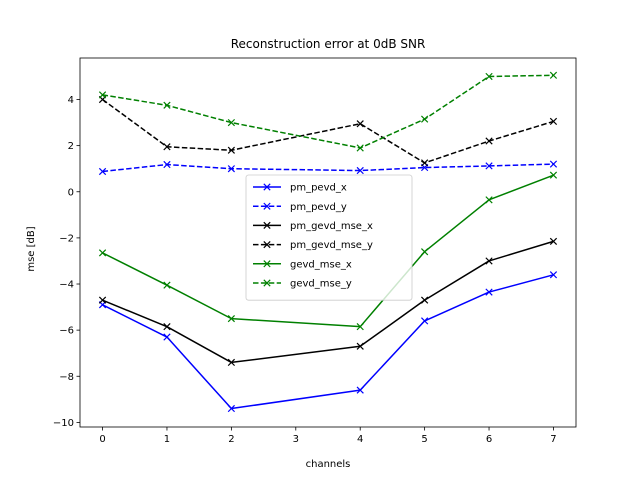  I want to click on y-tick-label: −6, so click(66, 331).